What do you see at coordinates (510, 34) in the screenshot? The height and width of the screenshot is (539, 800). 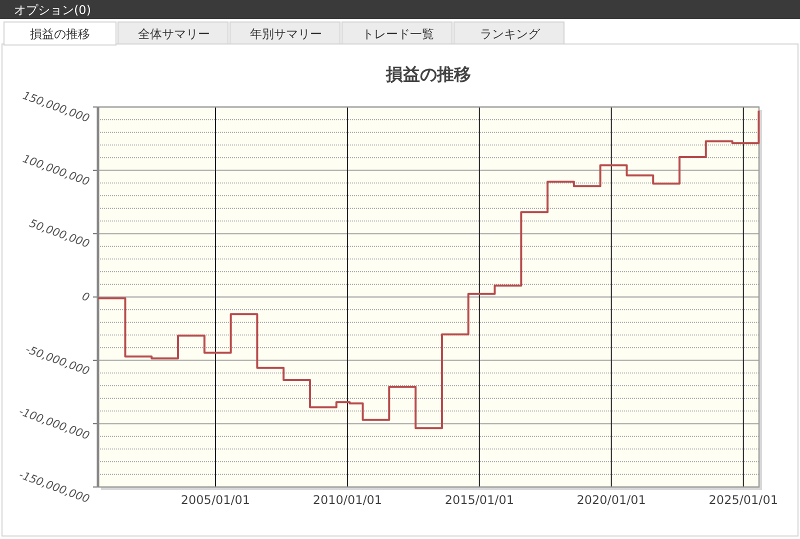 I see `text: ランキング` at bounding box center [510, 34].